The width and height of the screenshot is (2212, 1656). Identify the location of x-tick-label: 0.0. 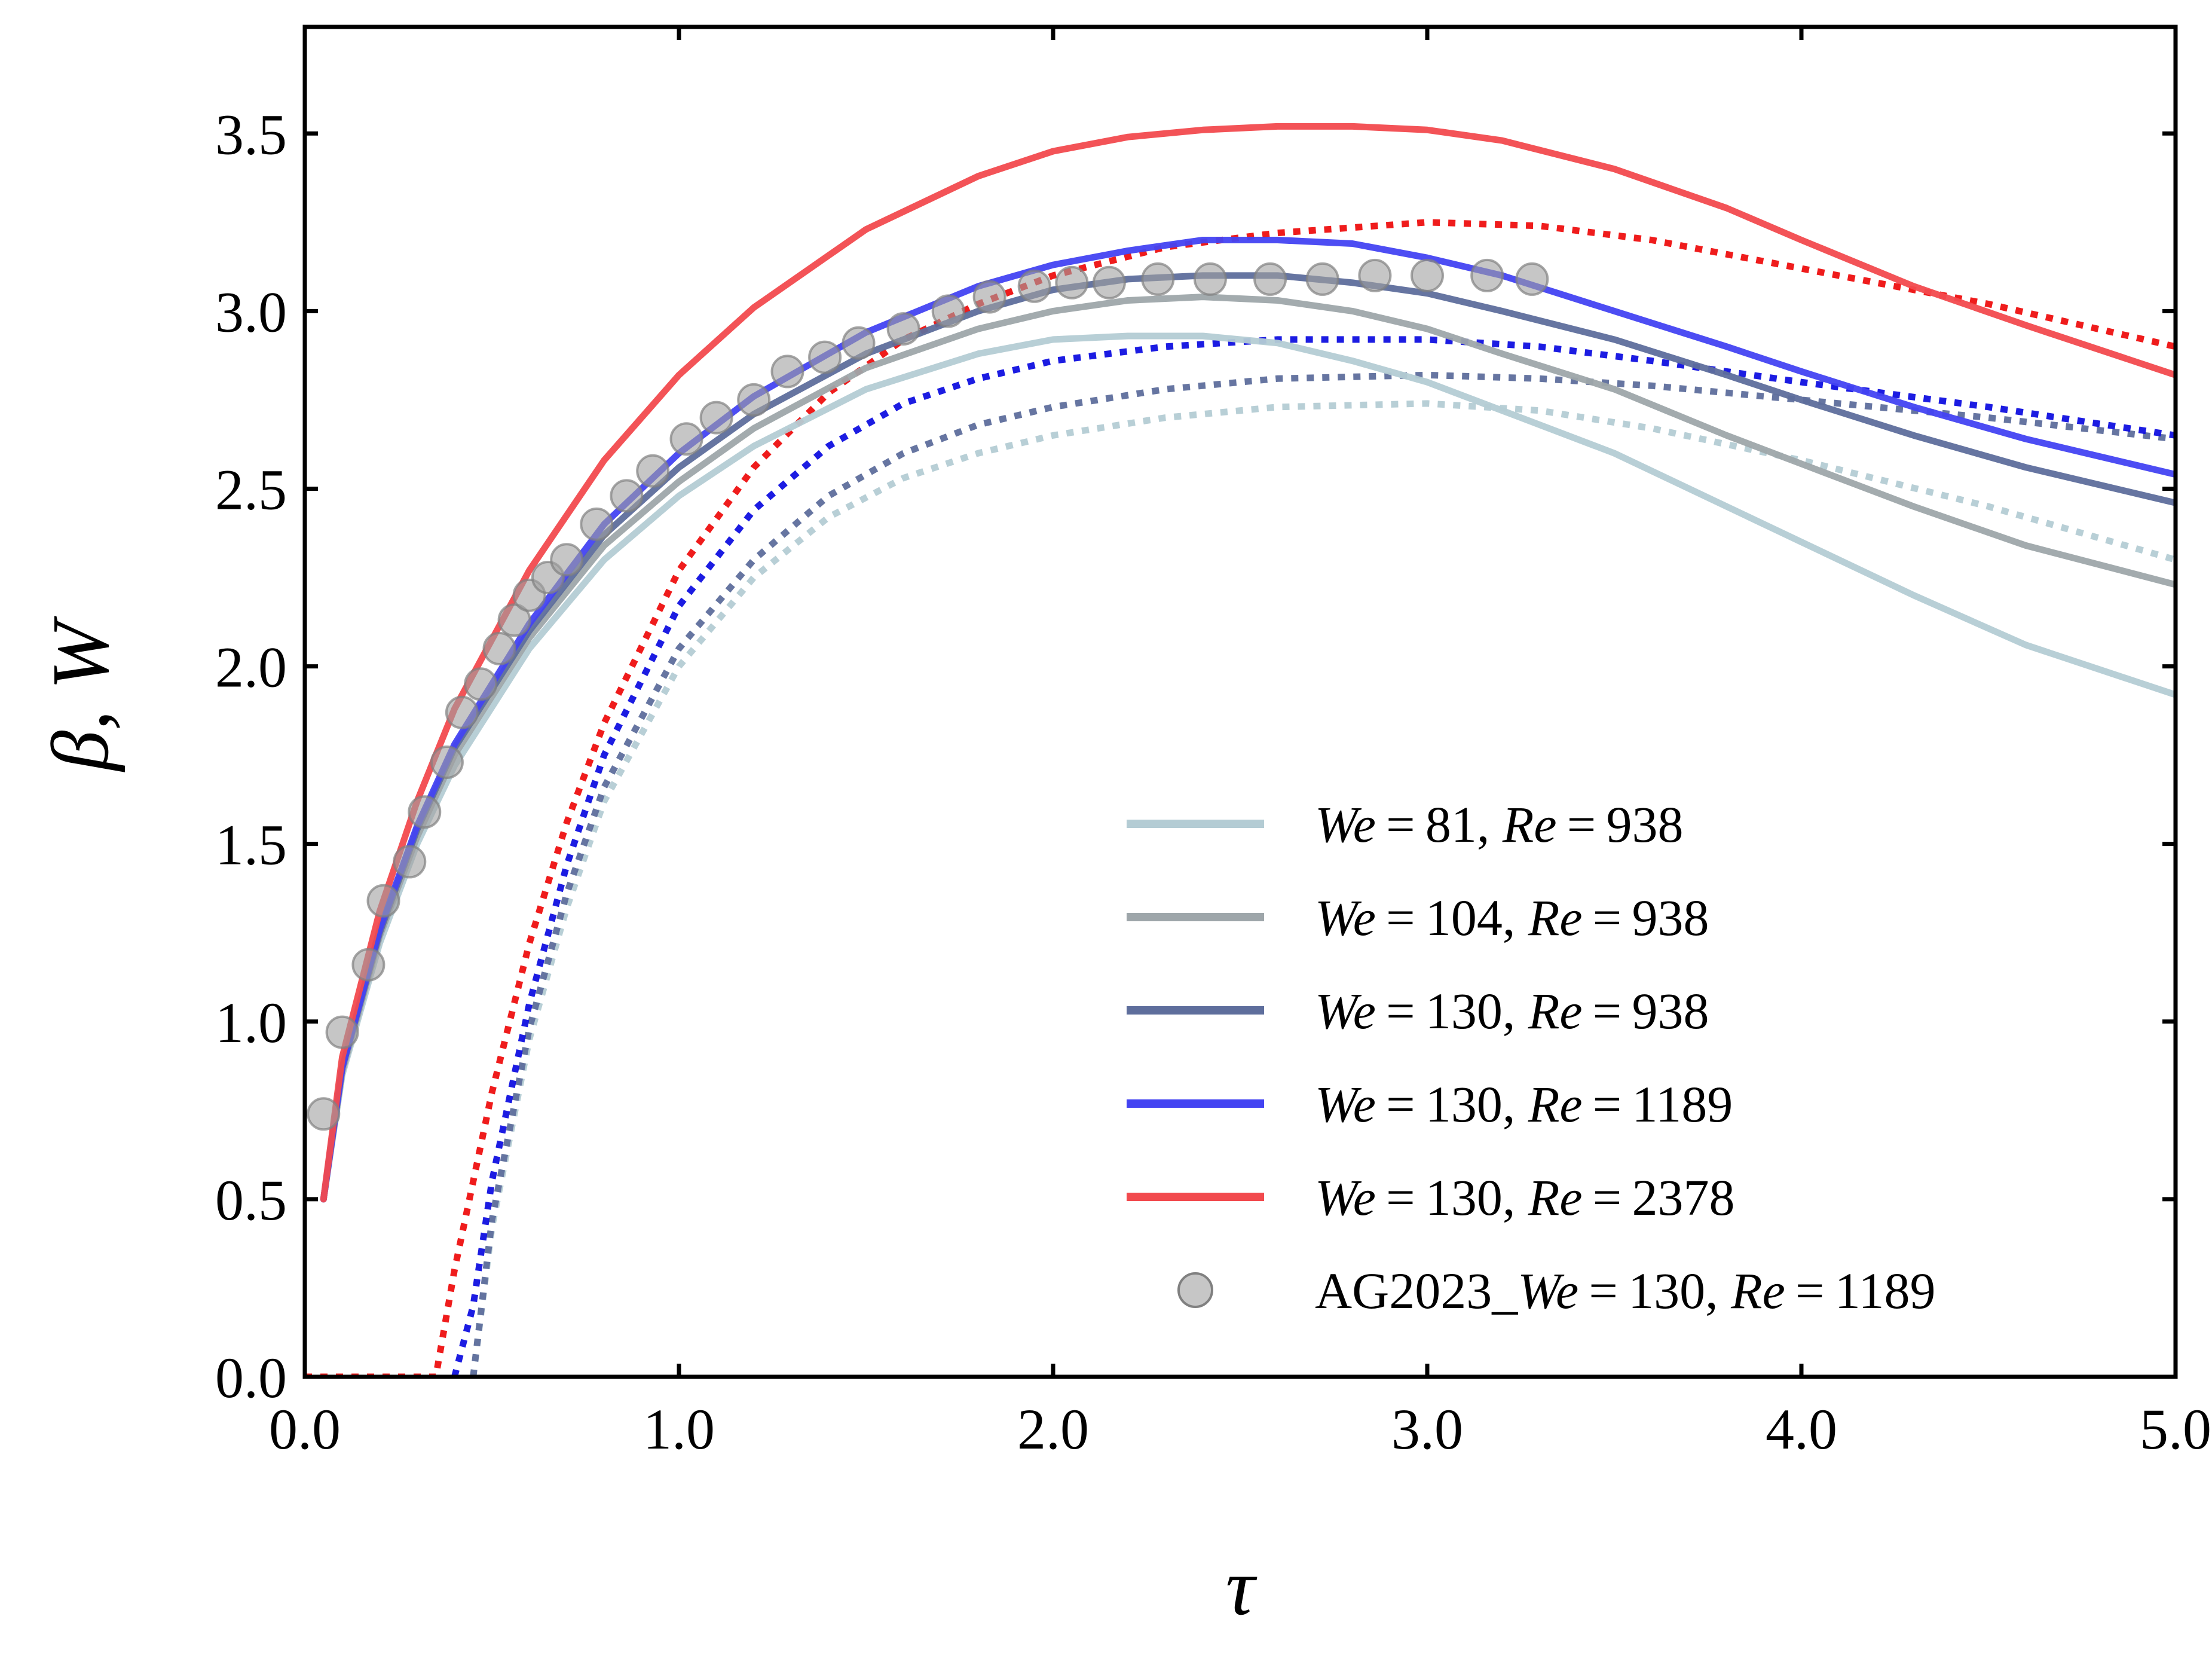
(305, 1429).